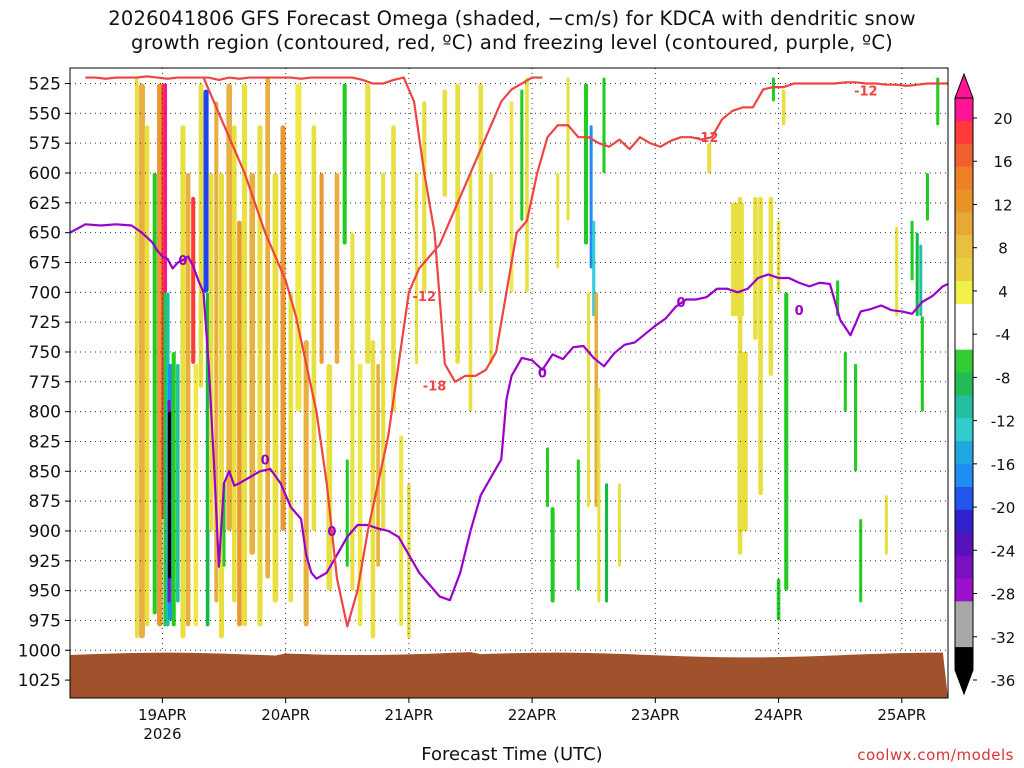 This screenshot has width=1024, height=768. I want to click on y-tick-label: 550, so click(45, 114).